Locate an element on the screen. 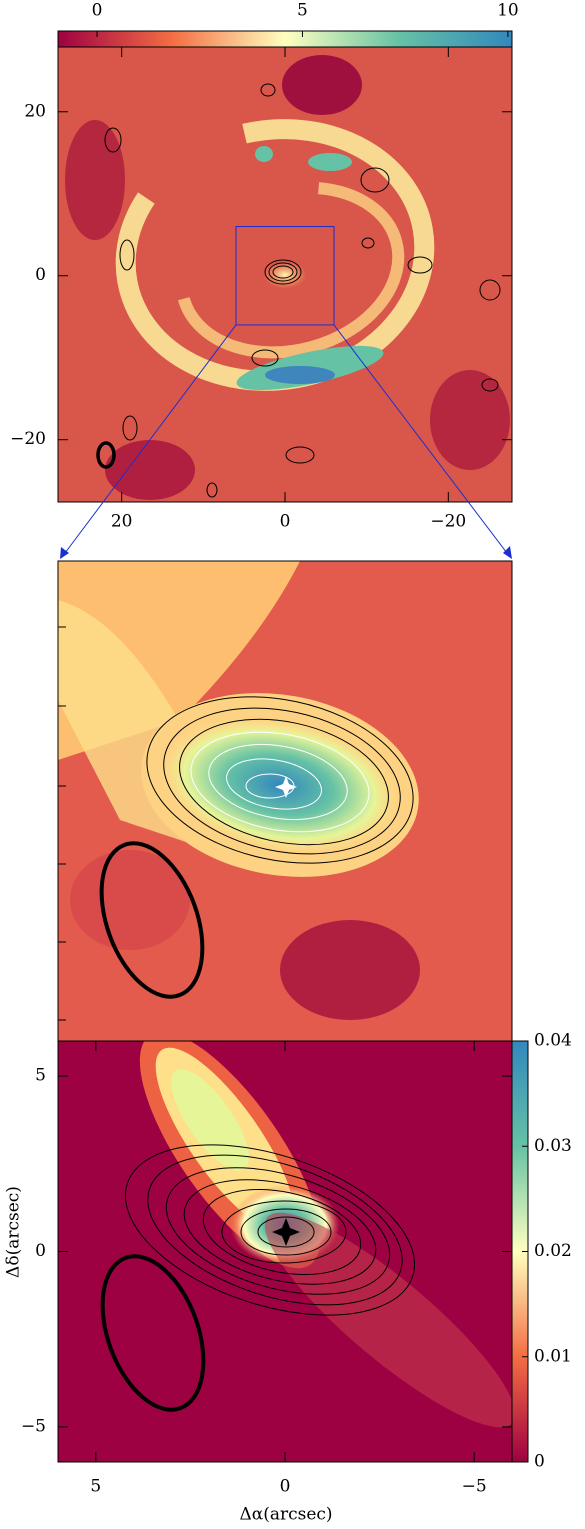  colorbar-tick-label: 5 is located at coordinates (302, 11).